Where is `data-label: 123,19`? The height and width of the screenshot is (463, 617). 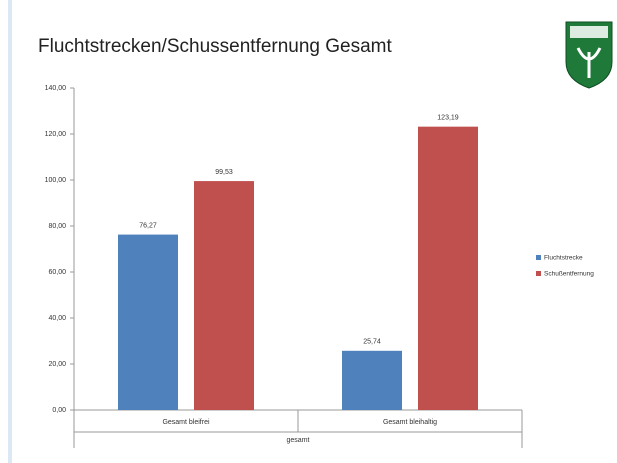 data-label: 123,19 is located at coordinates (448, 118).